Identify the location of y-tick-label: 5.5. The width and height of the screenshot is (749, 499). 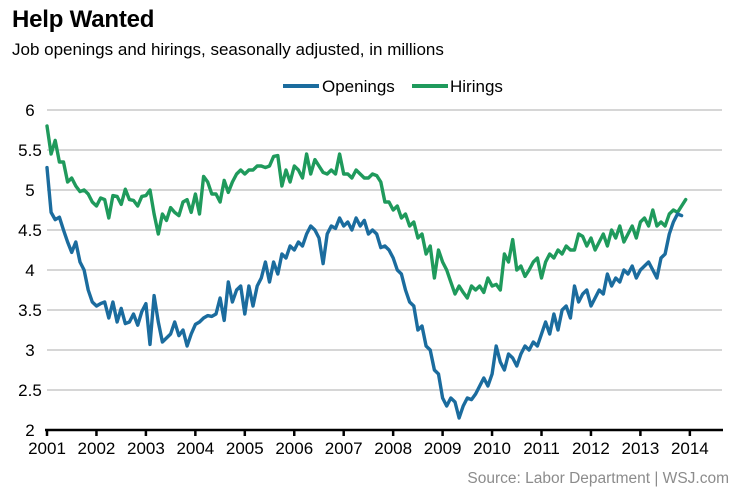
(30, 150).